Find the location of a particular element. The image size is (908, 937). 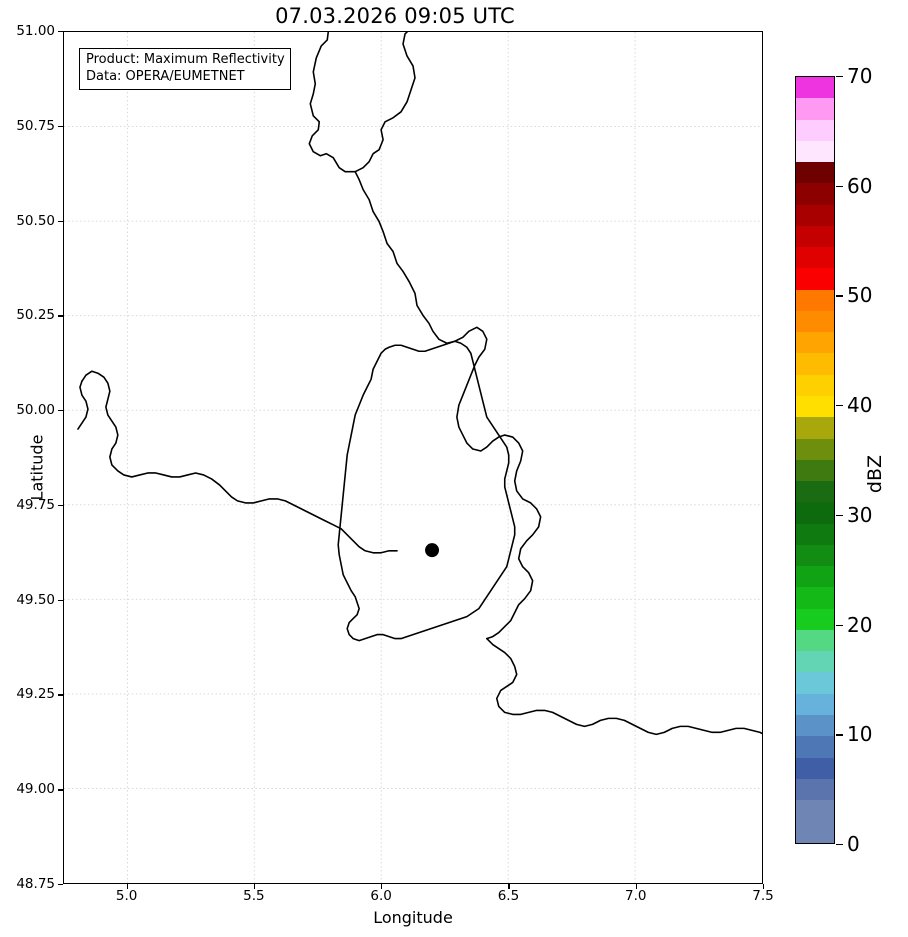

colorbar is located at coordinates (815, 460).